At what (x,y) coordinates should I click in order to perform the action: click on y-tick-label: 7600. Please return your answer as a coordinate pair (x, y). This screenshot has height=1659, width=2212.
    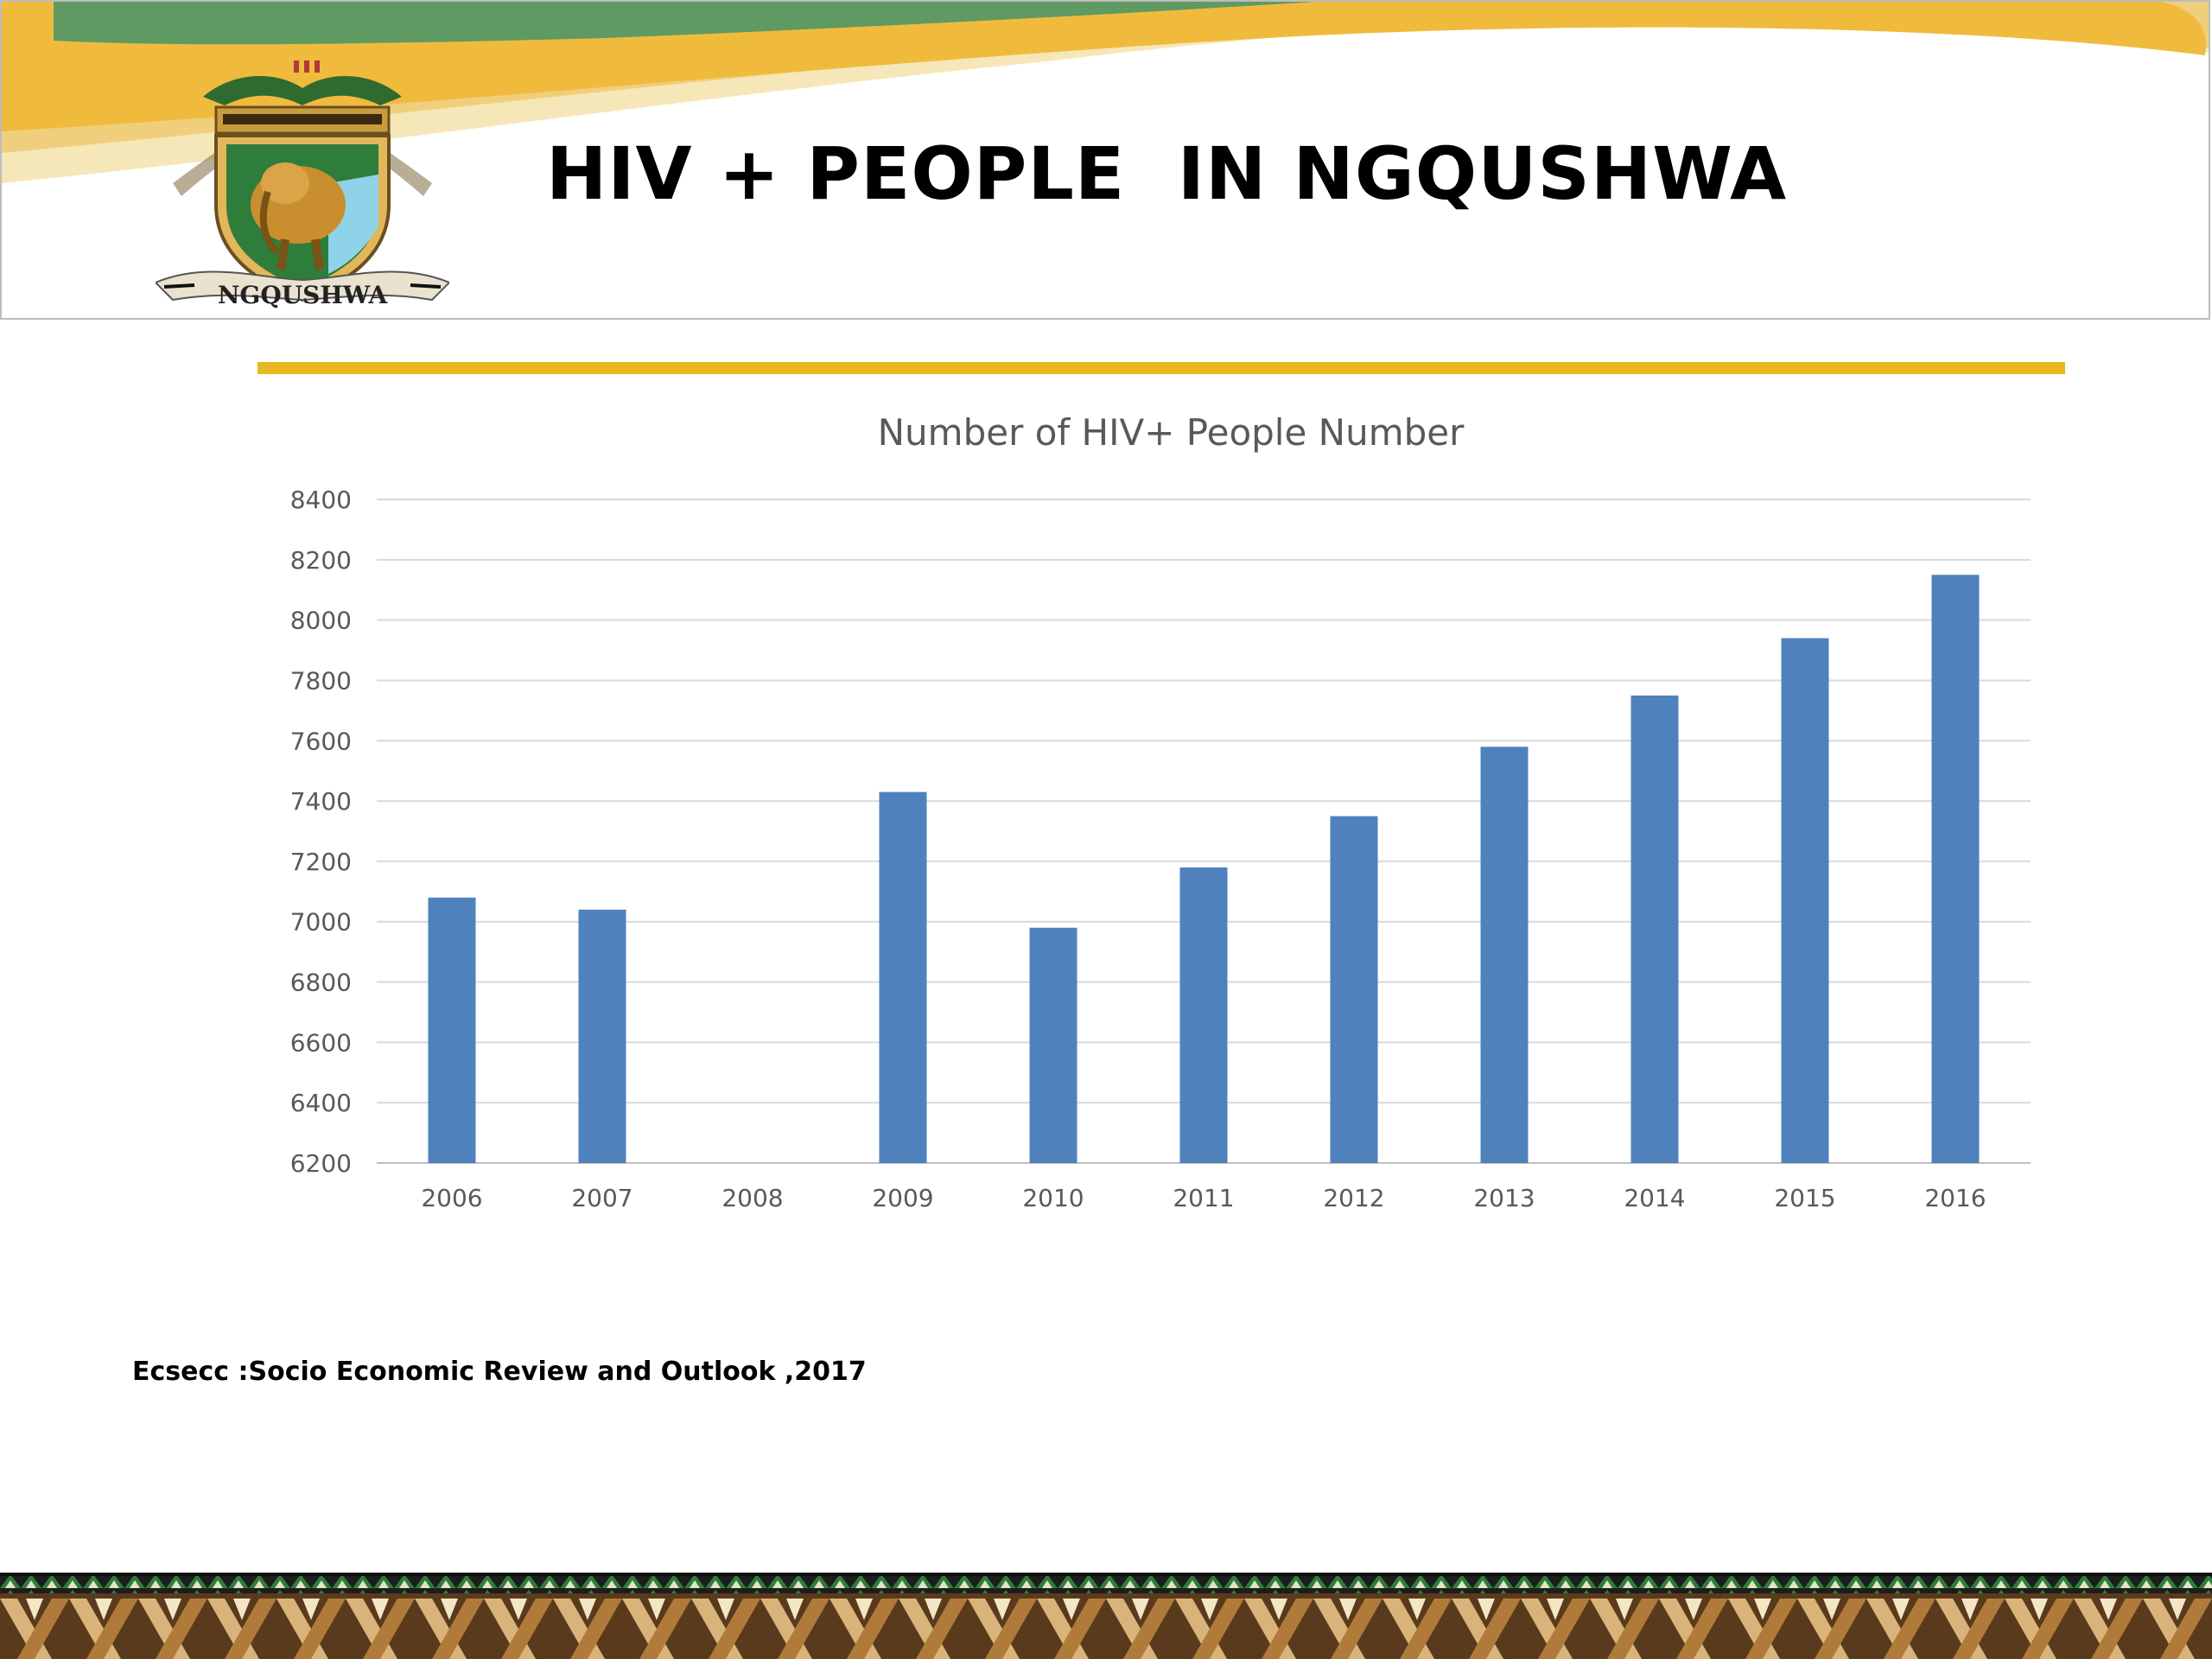
    Looking at the image, I should click on (321, 741).